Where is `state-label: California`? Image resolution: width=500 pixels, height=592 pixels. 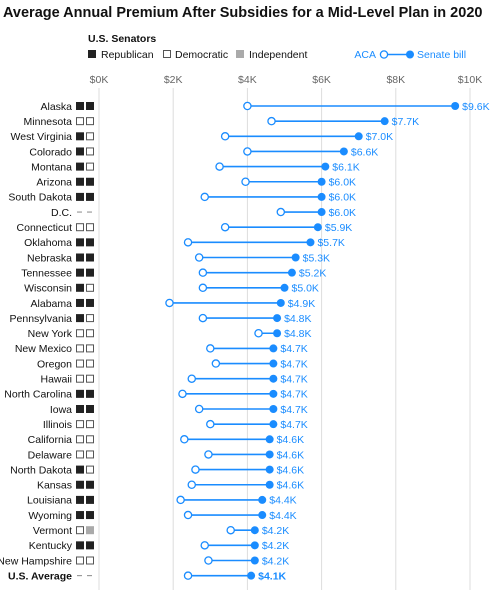 state-label: California is located at coordinates (50, 440).